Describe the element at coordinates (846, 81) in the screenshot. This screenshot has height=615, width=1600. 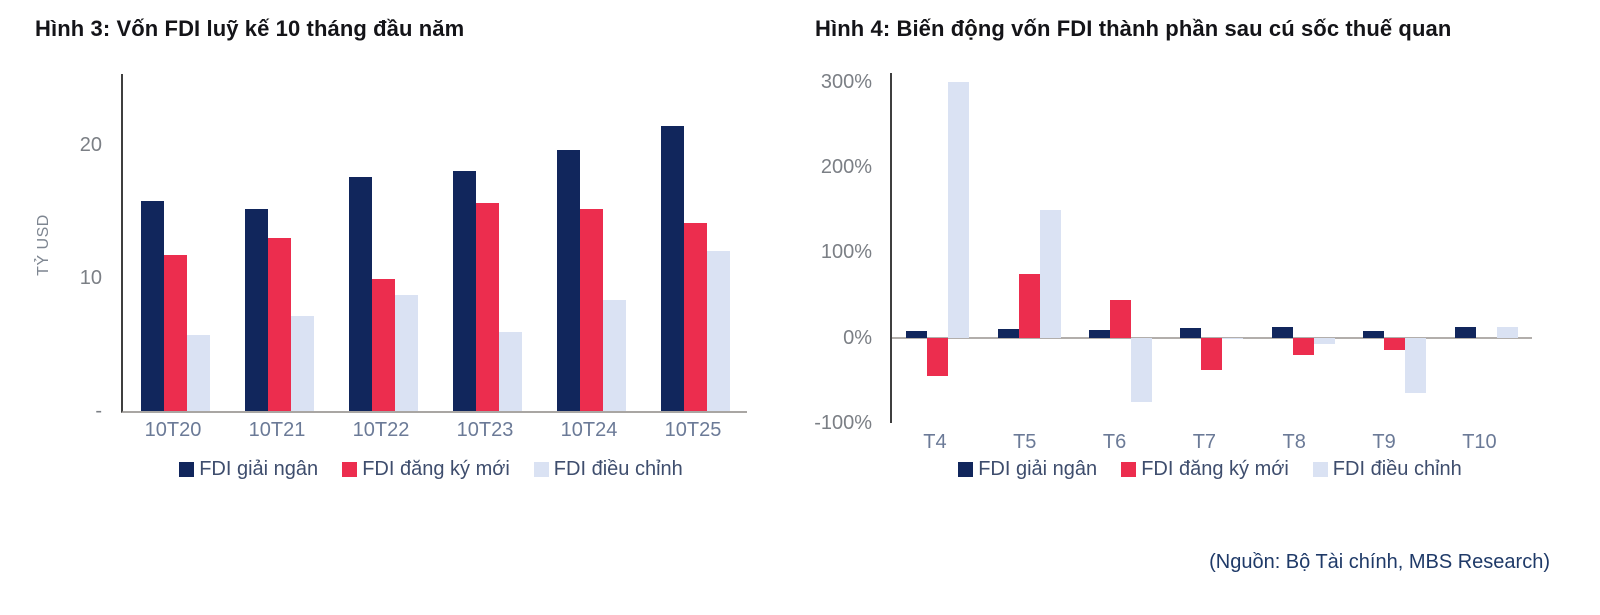
I see `y-tick-label: 300%` at that location.